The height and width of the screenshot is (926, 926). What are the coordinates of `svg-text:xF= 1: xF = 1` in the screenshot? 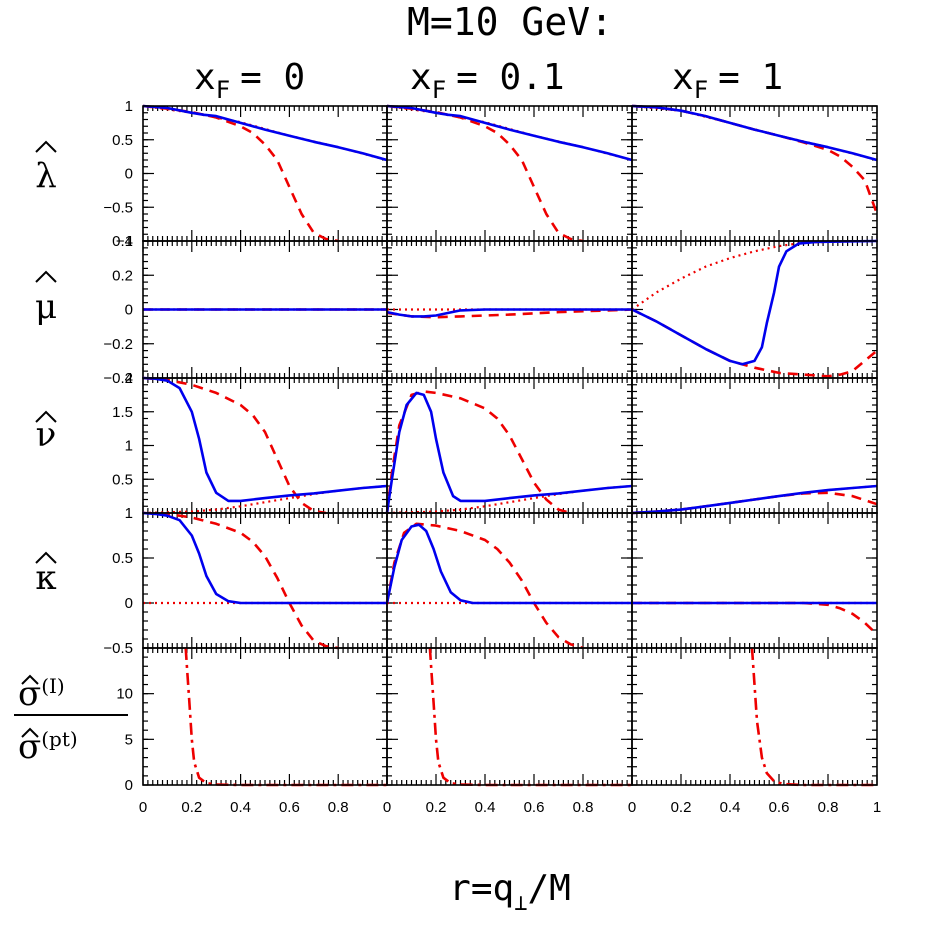 It's located at (727, 80).